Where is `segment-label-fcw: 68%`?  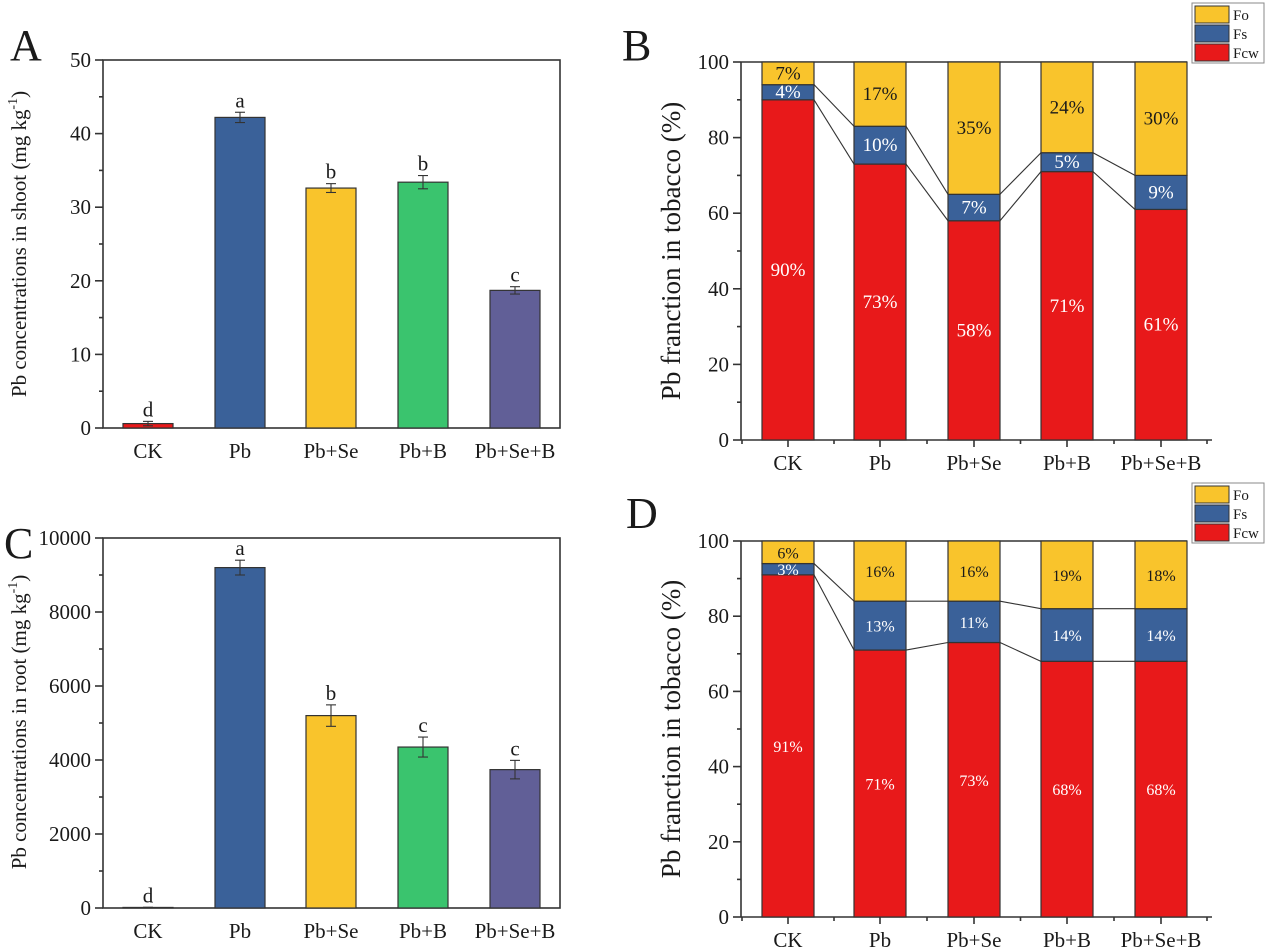 segment-label-fcw: 68% is located at coordinates (1066, 790).